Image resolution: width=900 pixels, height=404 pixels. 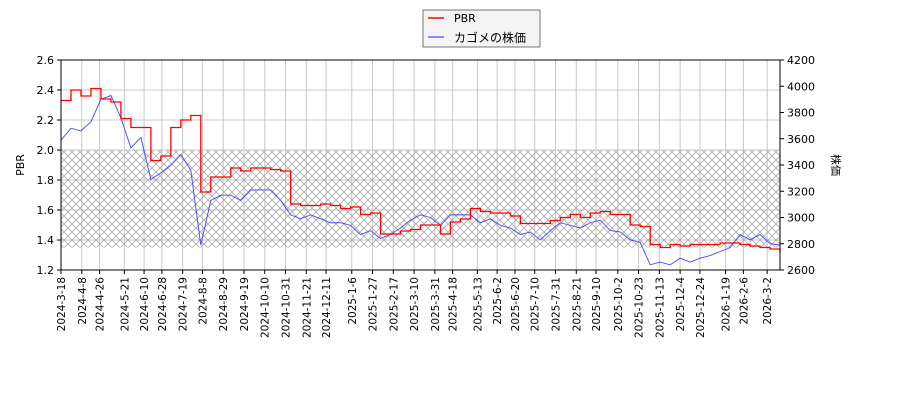 What do you see at coordinates (46, 210) in the screenshot?
I see `y-tick-label-left: 1.6` at bounding box center [46, 210].